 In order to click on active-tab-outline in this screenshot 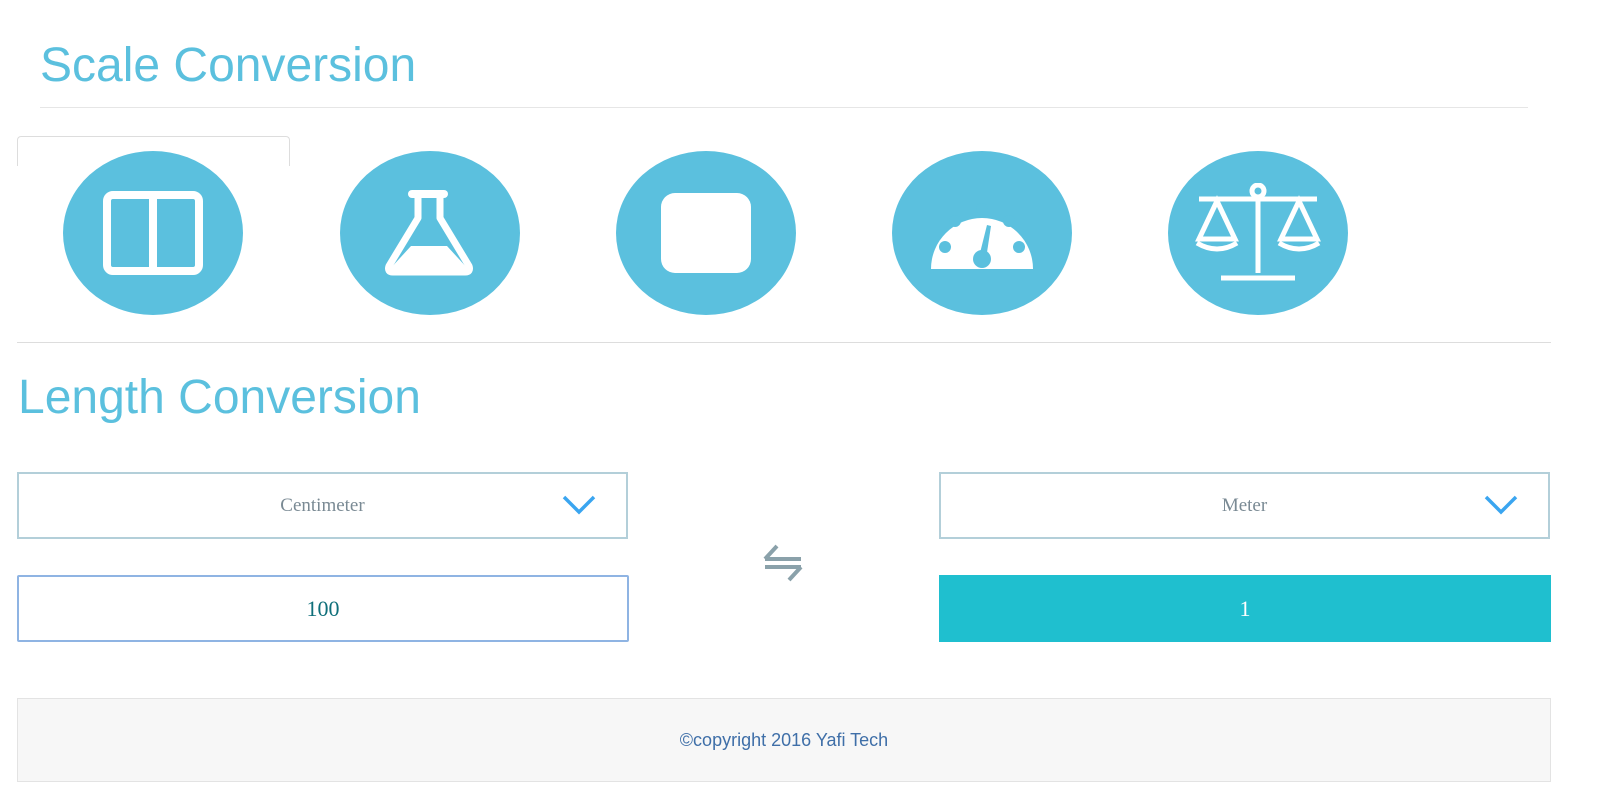, I will do `click(153, 151)`.